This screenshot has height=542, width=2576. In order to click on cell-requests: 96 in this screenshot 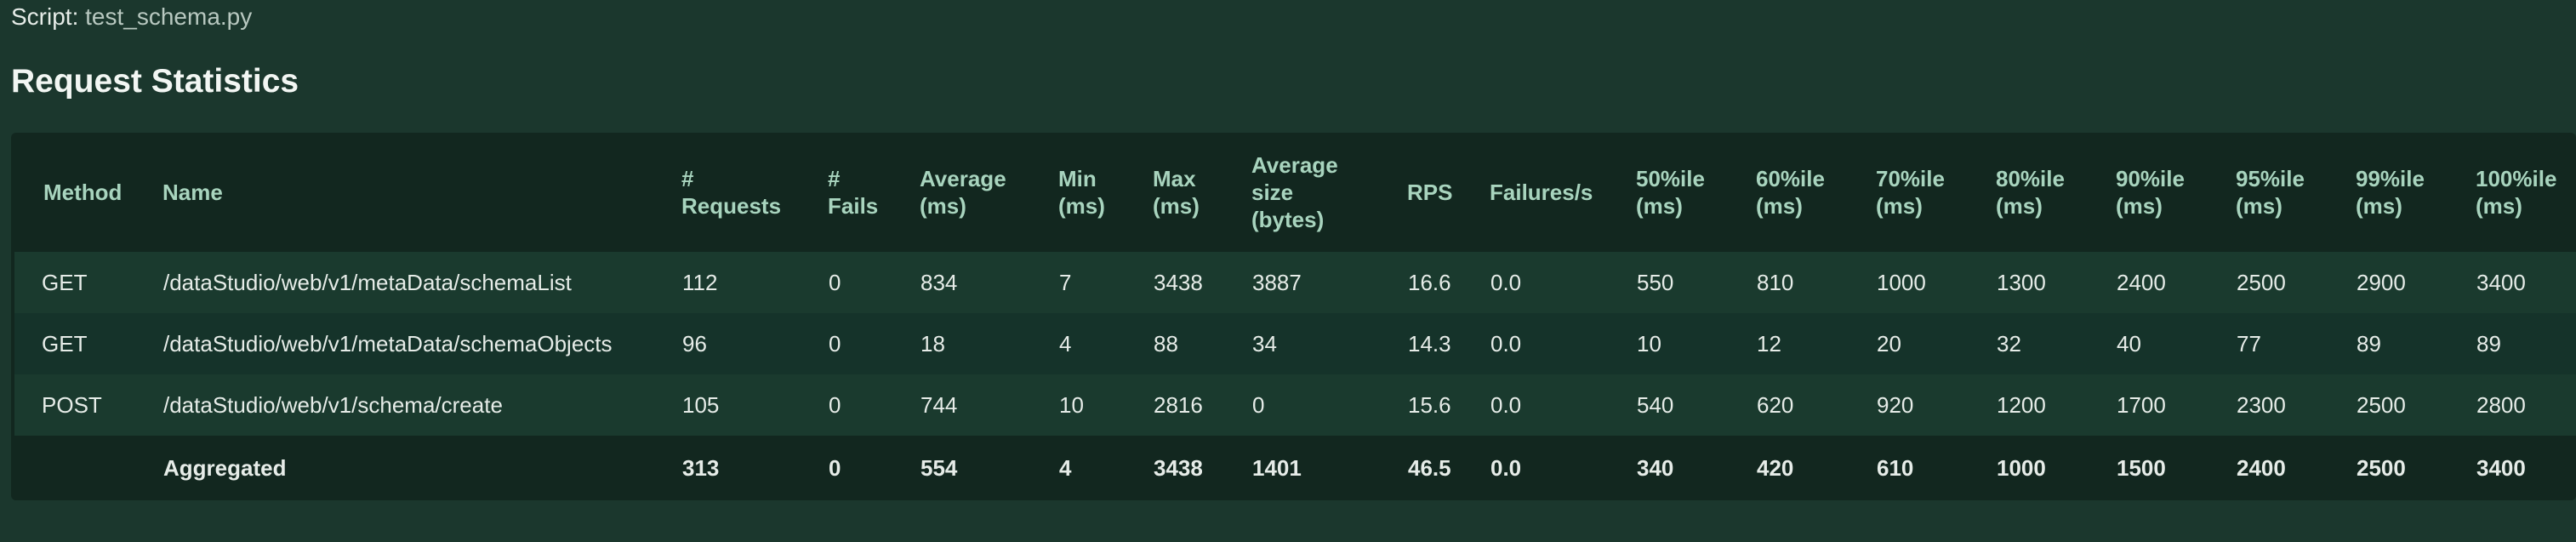, I will do `click(694, 343)`.